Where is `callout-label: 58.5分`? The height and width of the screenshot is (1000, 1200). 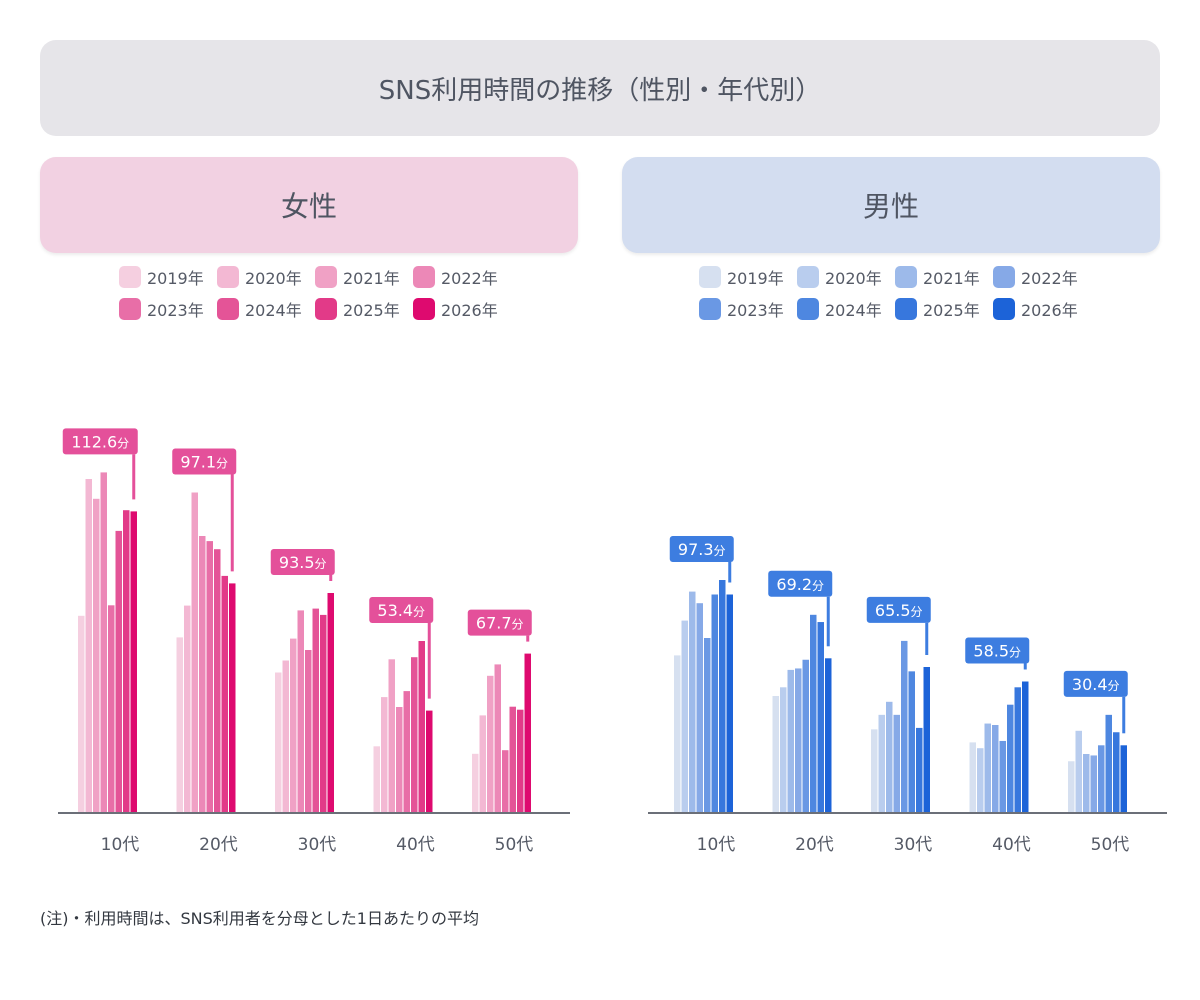 callout-label: 58.5分 is located at coordinates (997, 651).